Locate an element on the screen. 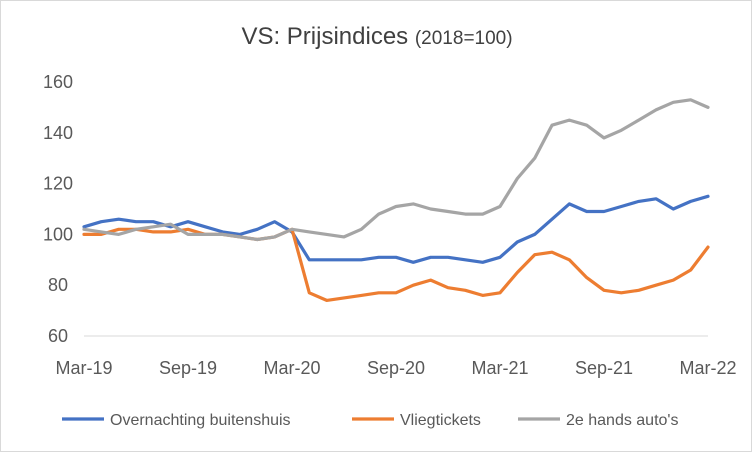 The width and height of the screenshot is (752, 452). y-tick-label: 120 is located at coordinates (58, 184).